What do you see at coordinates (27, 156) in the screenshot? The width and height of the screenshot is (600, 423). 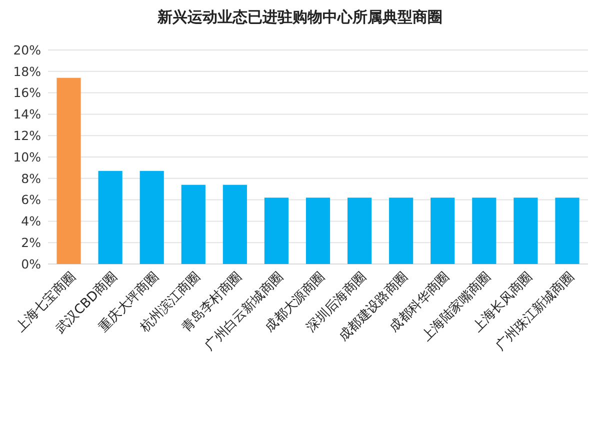 I see `y-tick-label: 10%` at bounding box center [27, 156].